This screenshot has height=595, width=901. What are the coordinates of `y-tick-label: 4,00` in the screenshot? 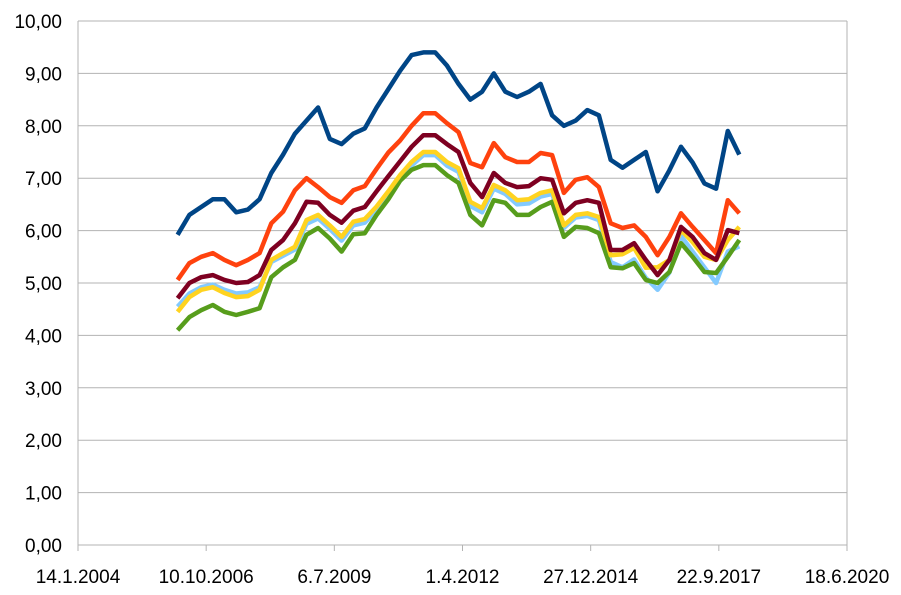 It's located at (43, 336).